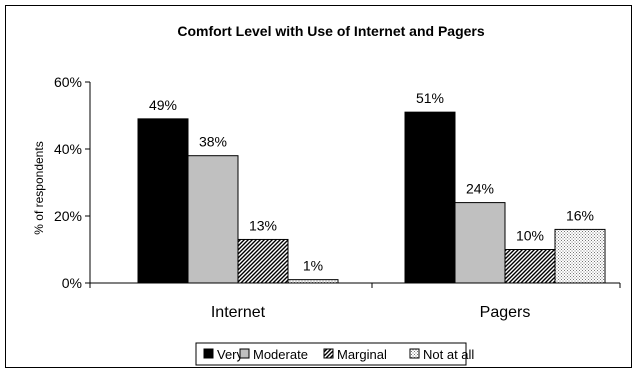 This screenshot has height=375, width=639. Describe the element at coordinates (480, 189) in the screenshot. I see `data-label: 24%` at that location.